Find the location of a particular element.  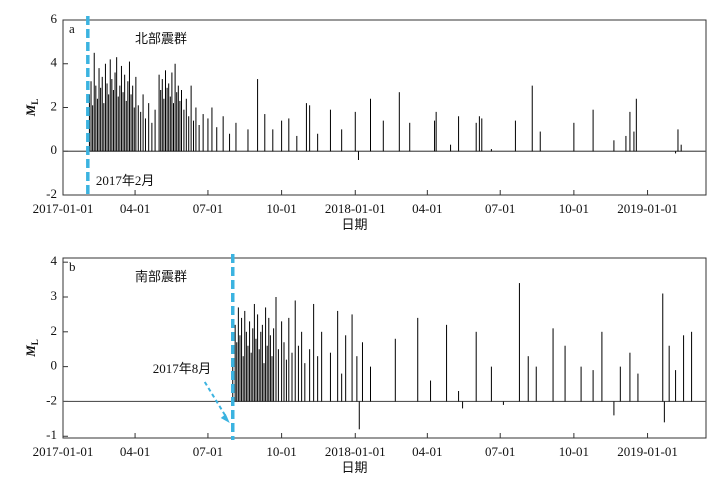

panel-title: 南部震群 is located at coordinates (161, 276).